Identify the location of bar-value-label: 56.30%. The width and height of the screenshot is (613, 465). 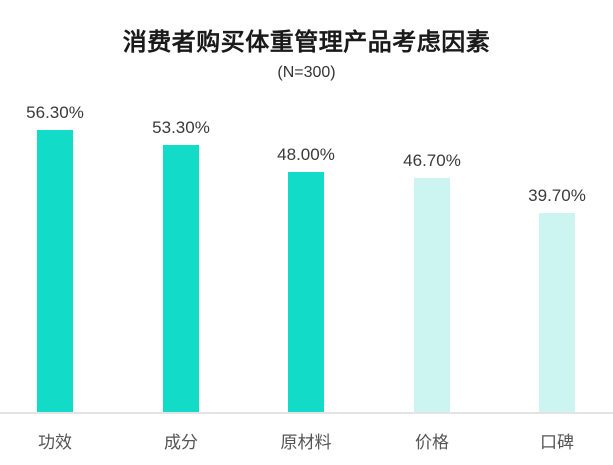
(55, 112).